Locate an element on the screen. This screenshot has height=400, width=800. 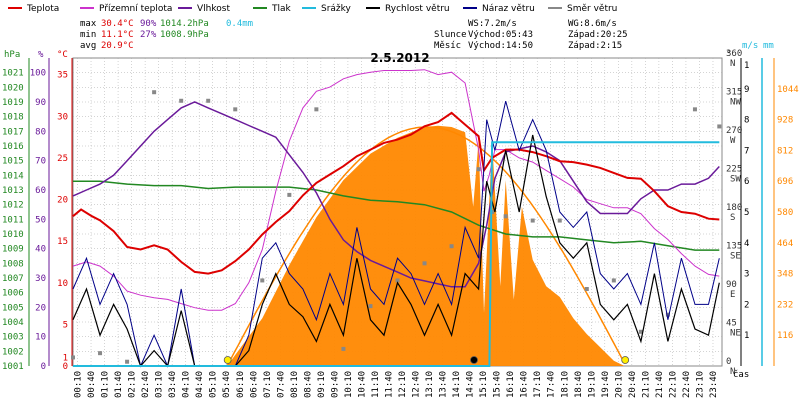
legend-label-feels: Přízemní teplota is located at coordinates (135, 9).